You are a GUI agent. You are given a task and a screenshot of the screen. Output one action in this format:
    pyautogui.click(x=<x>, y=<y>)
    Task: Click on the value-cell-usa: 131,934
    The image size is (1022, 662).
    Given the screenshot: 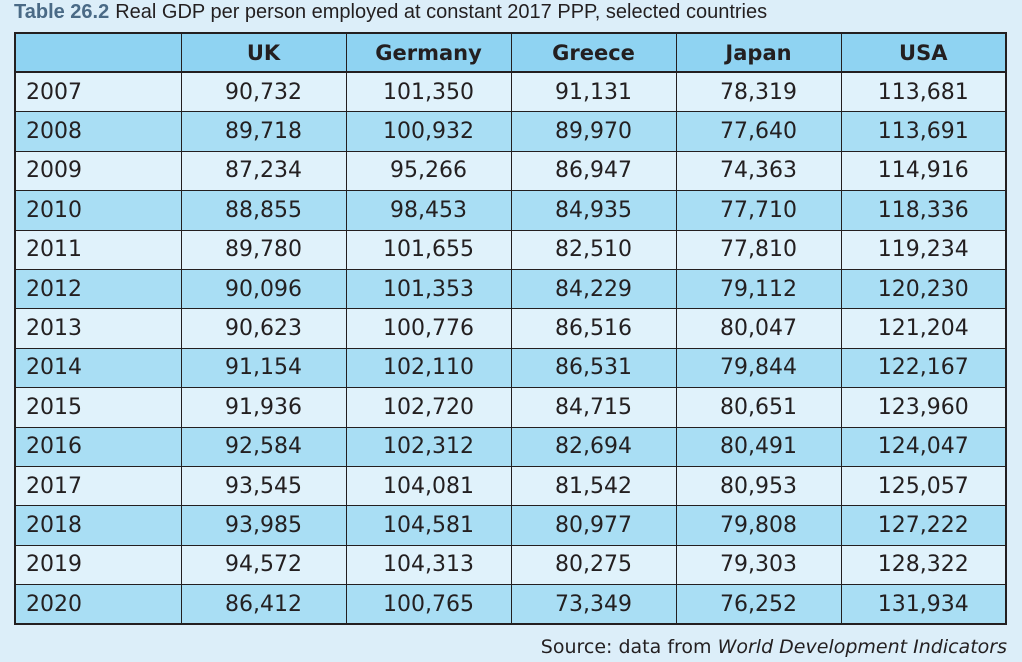 What is the action you would take?
    pyautogui.click(x=923, y=604)
    